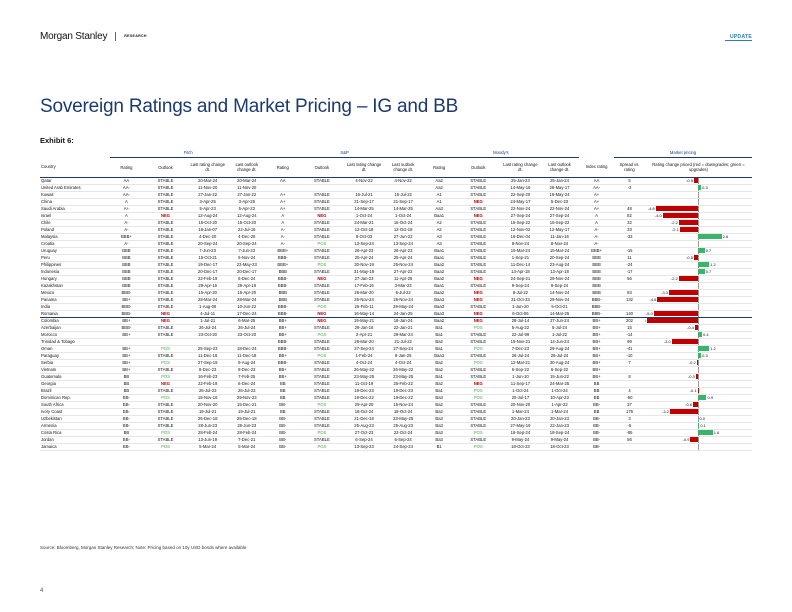  What do you see at coordinates (283, 209) in the screenshot?
I see `table-cell: A+` at bounding box center [283, 209].